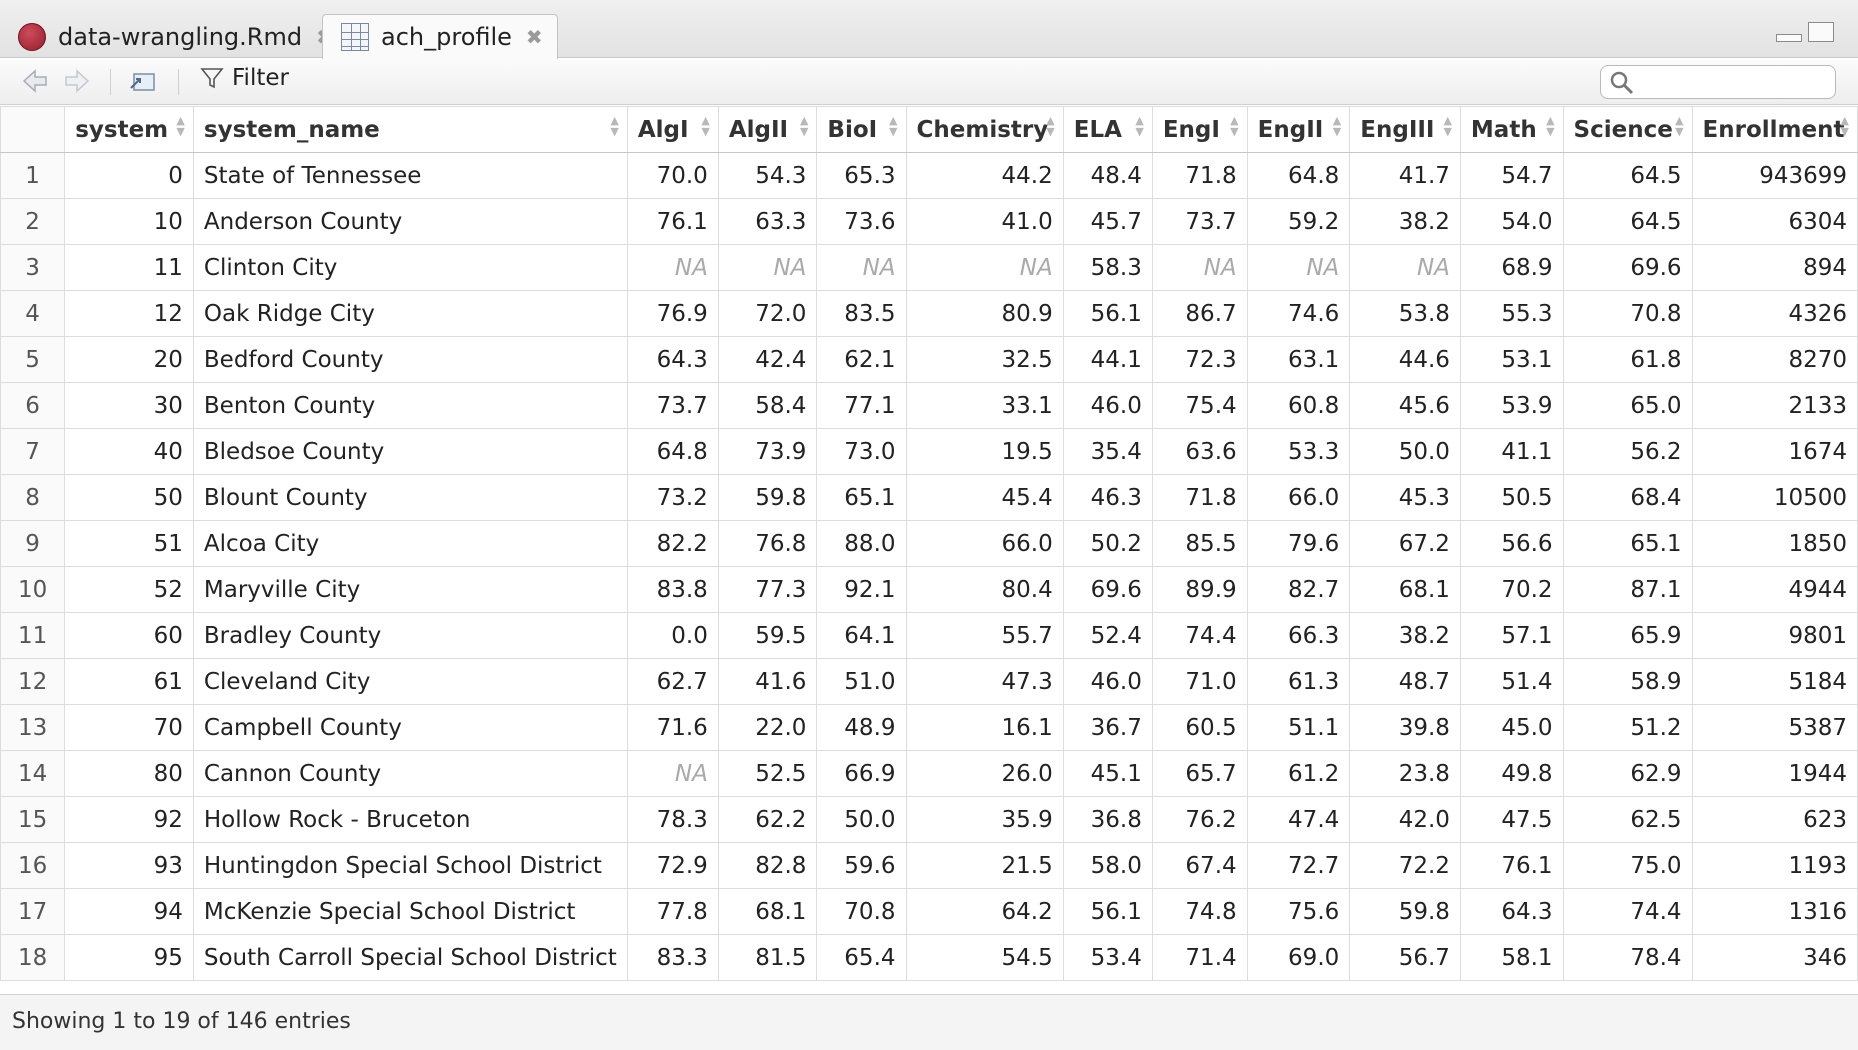 Image resolution: width=1858 pixels, height=1050 pixels. I want to click on column-header-science: Science ▲ ▼, so click(1627, 129).